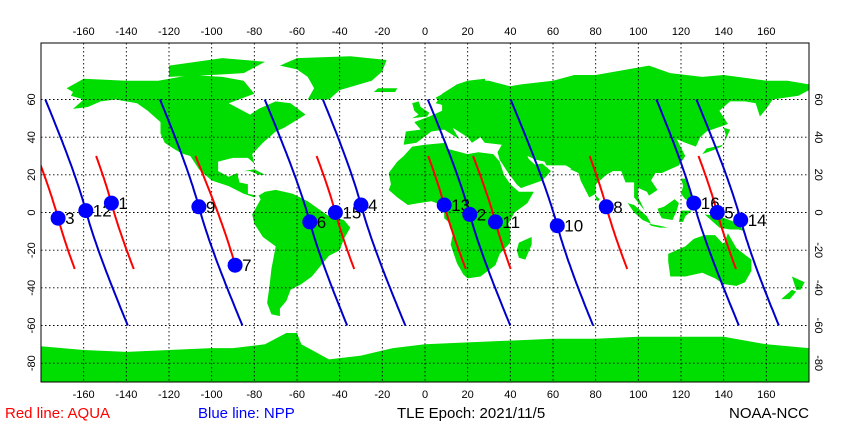 The image size is (850, 425). I want to click on lon-tick-label-bottom: 80, so click(596, 394).